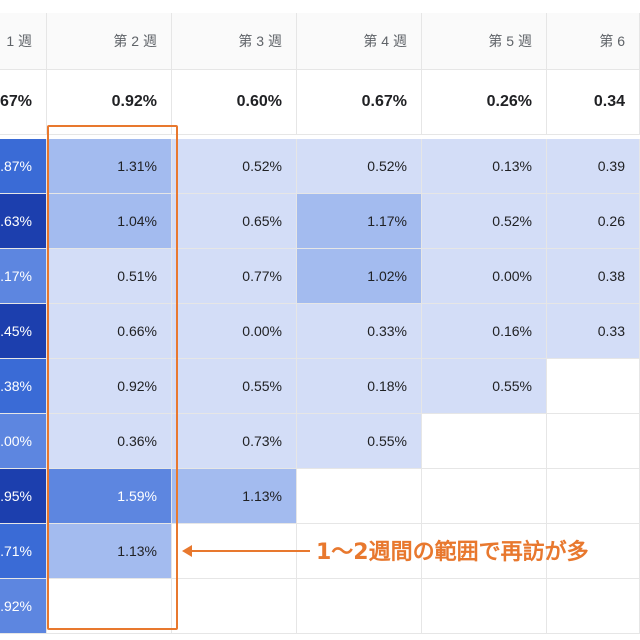  What do you see at coordinates (109, 386) in the screenshot?
I see `cohort-cell-r5-w2: 0.92%` at bounding box center [109, 386].